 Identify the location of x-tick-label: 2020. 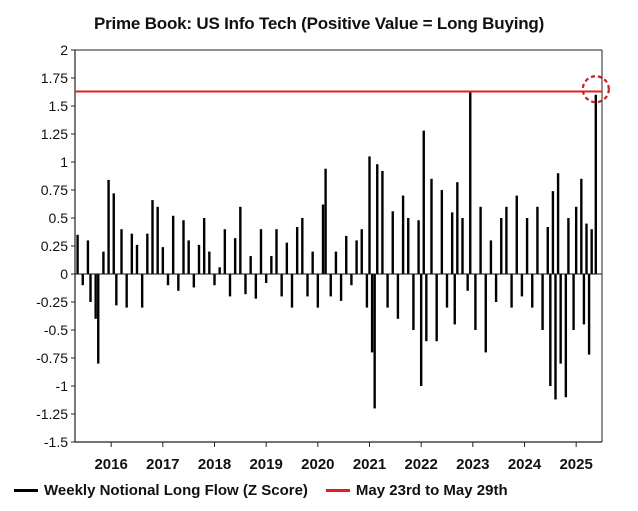
(317, 464).